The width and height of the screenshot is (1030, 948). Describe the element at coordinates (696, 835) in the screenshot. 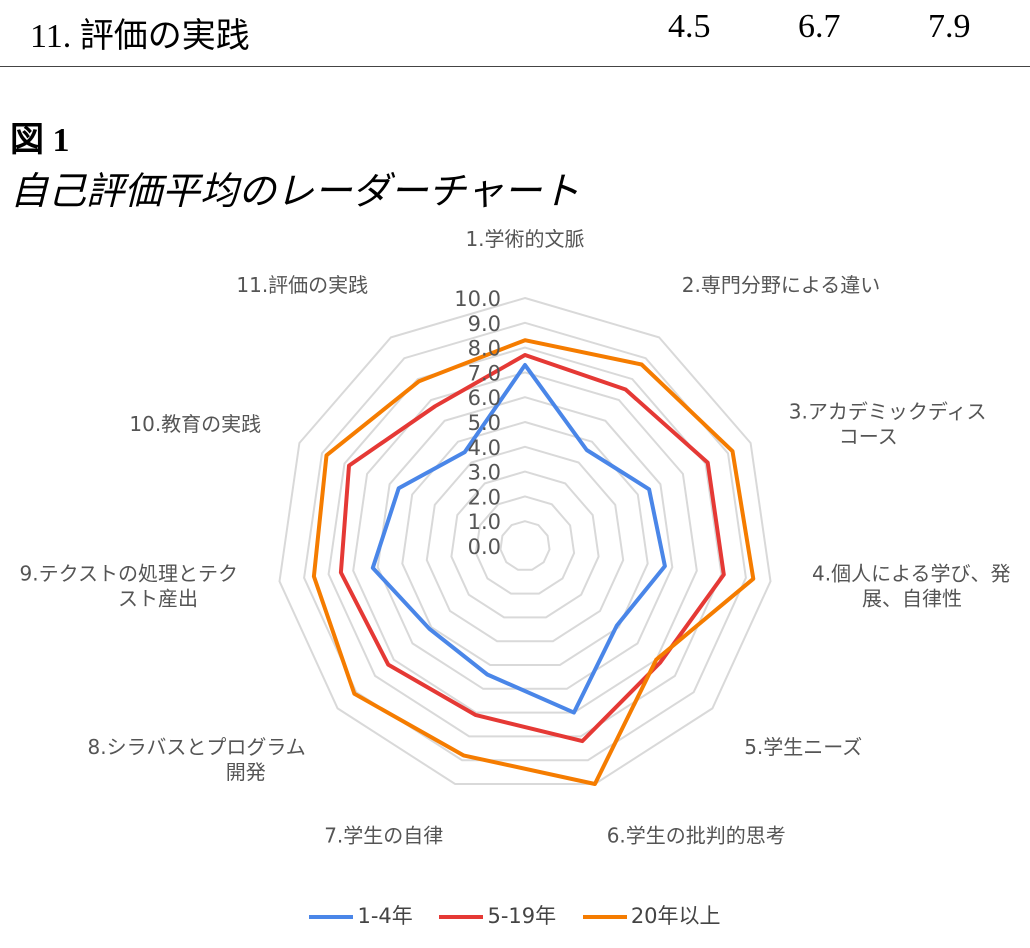

I see `category-label: 6.学生の批判的思考` at that location.